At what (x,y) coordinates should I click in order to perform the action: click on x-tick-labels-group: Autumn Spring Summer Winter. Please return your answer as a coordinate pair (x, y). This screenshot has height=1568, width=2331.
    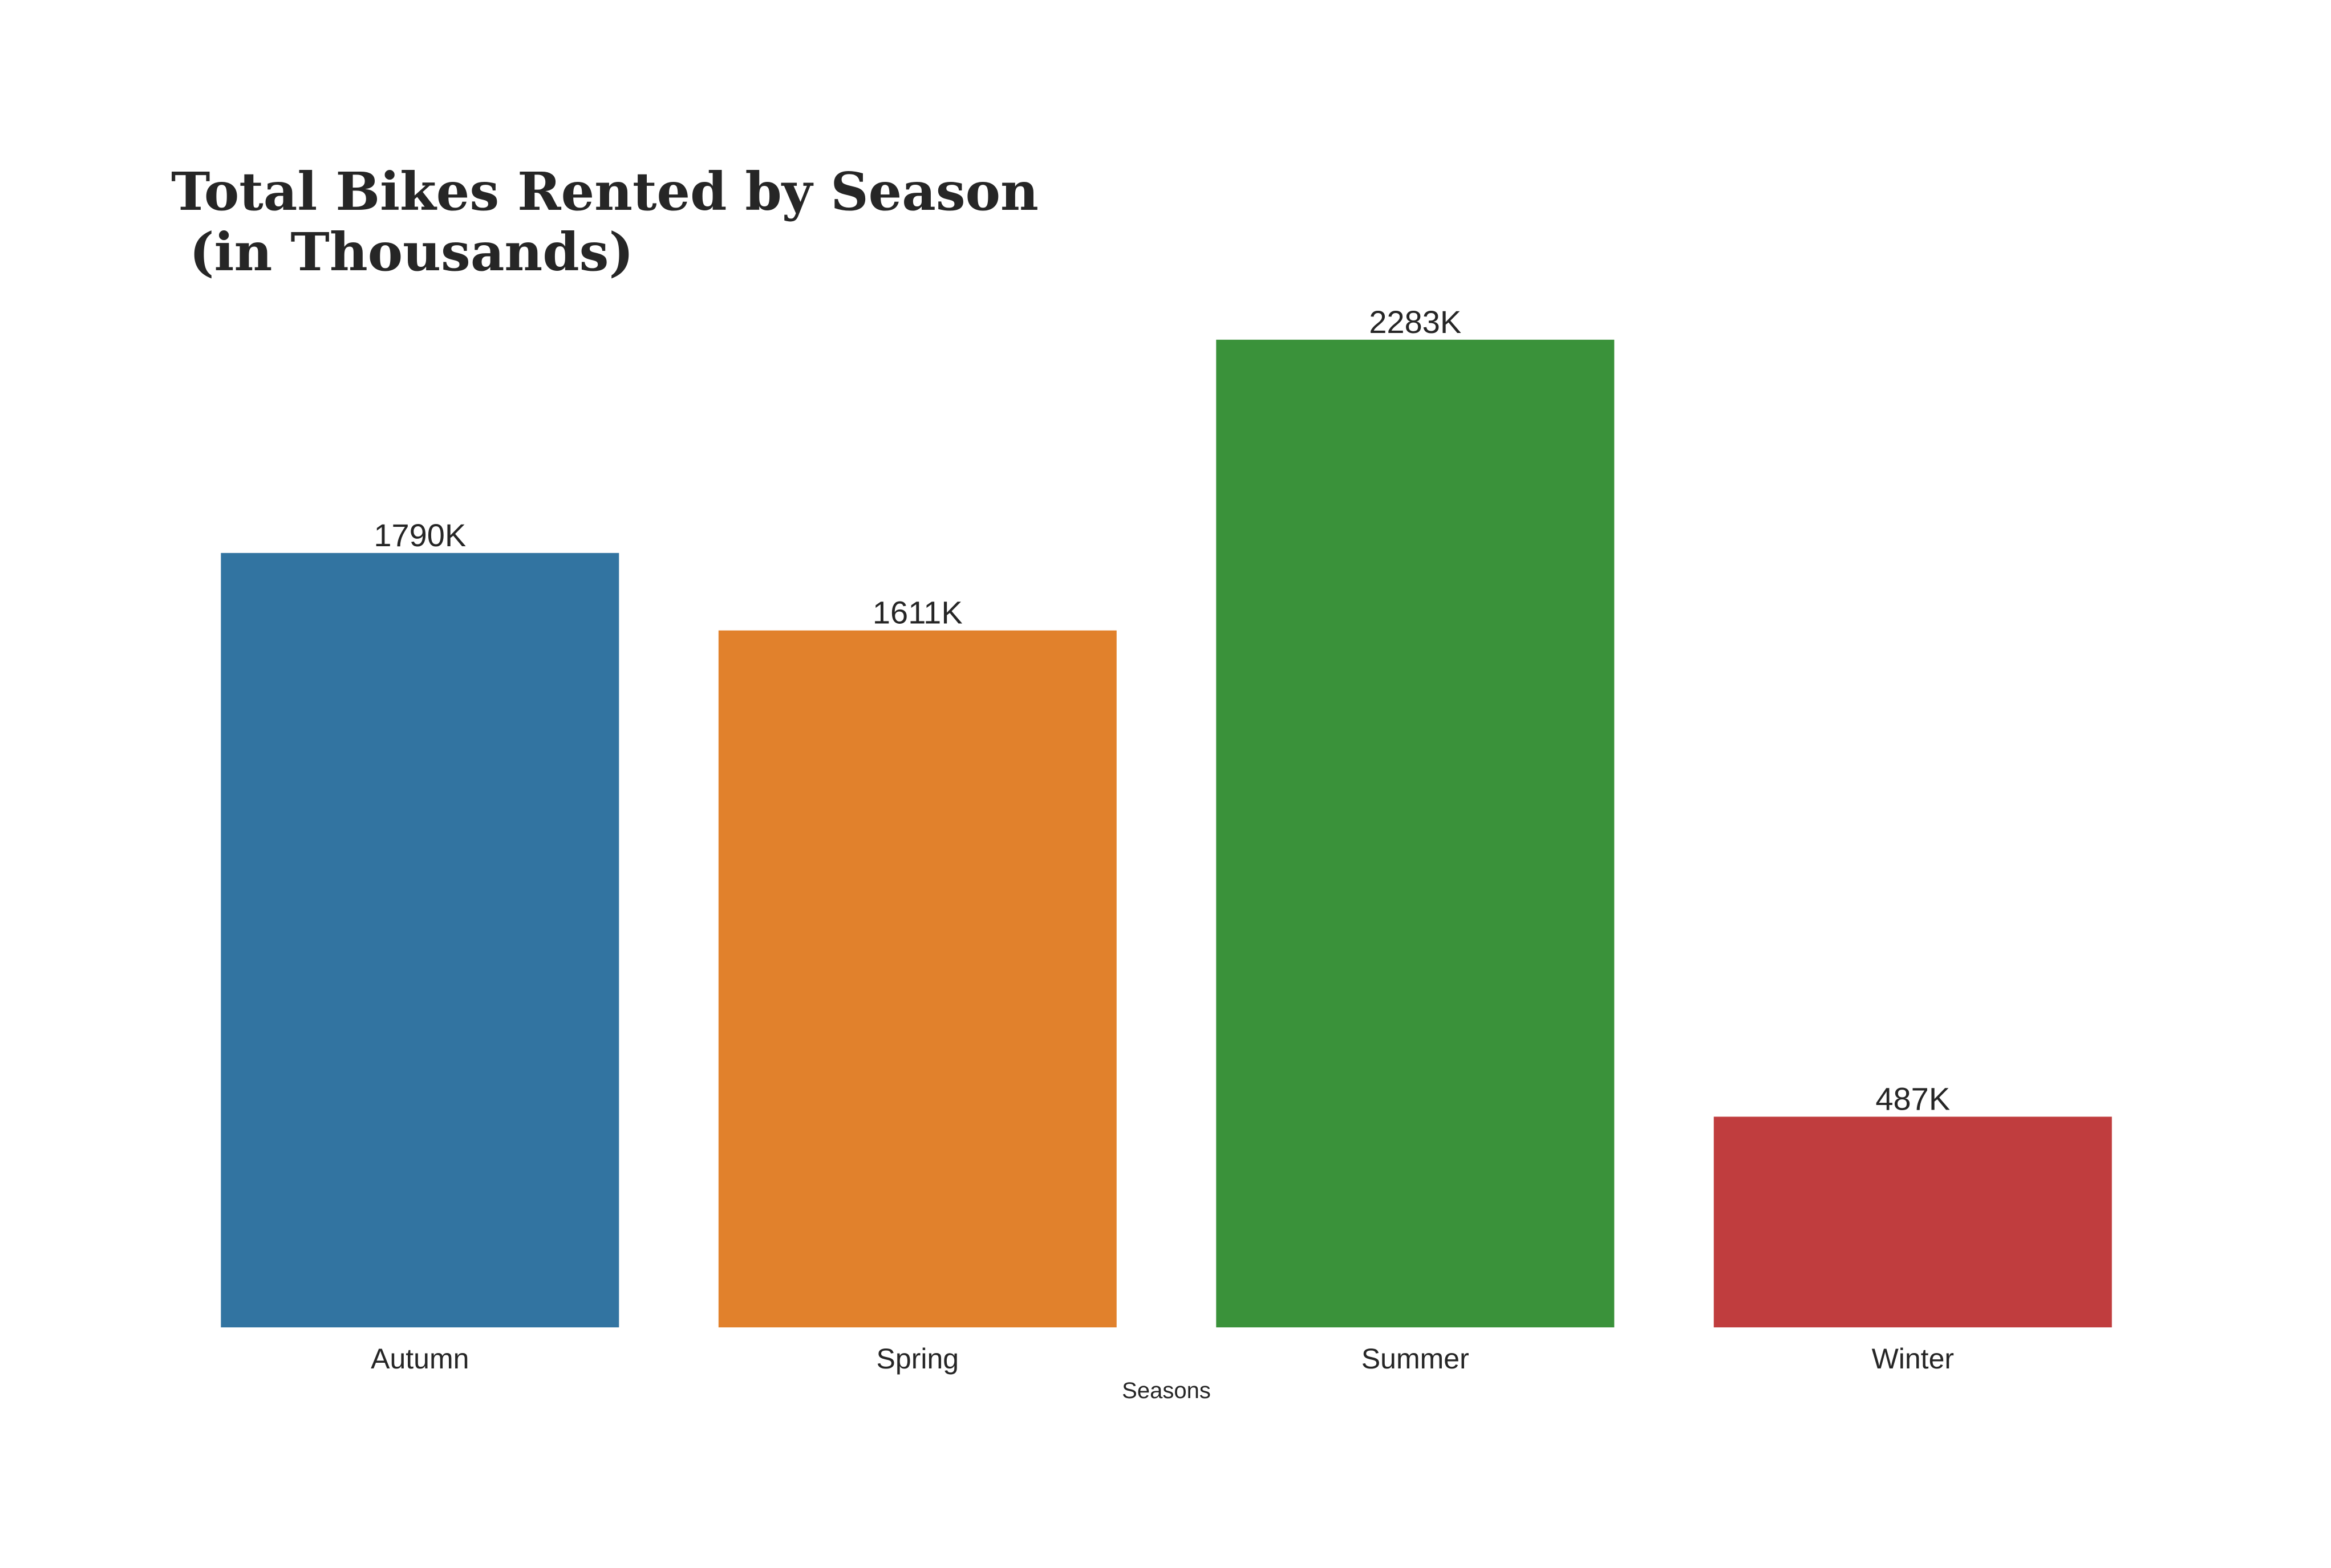
    Looking at the image, I should click on (1162, 1359).